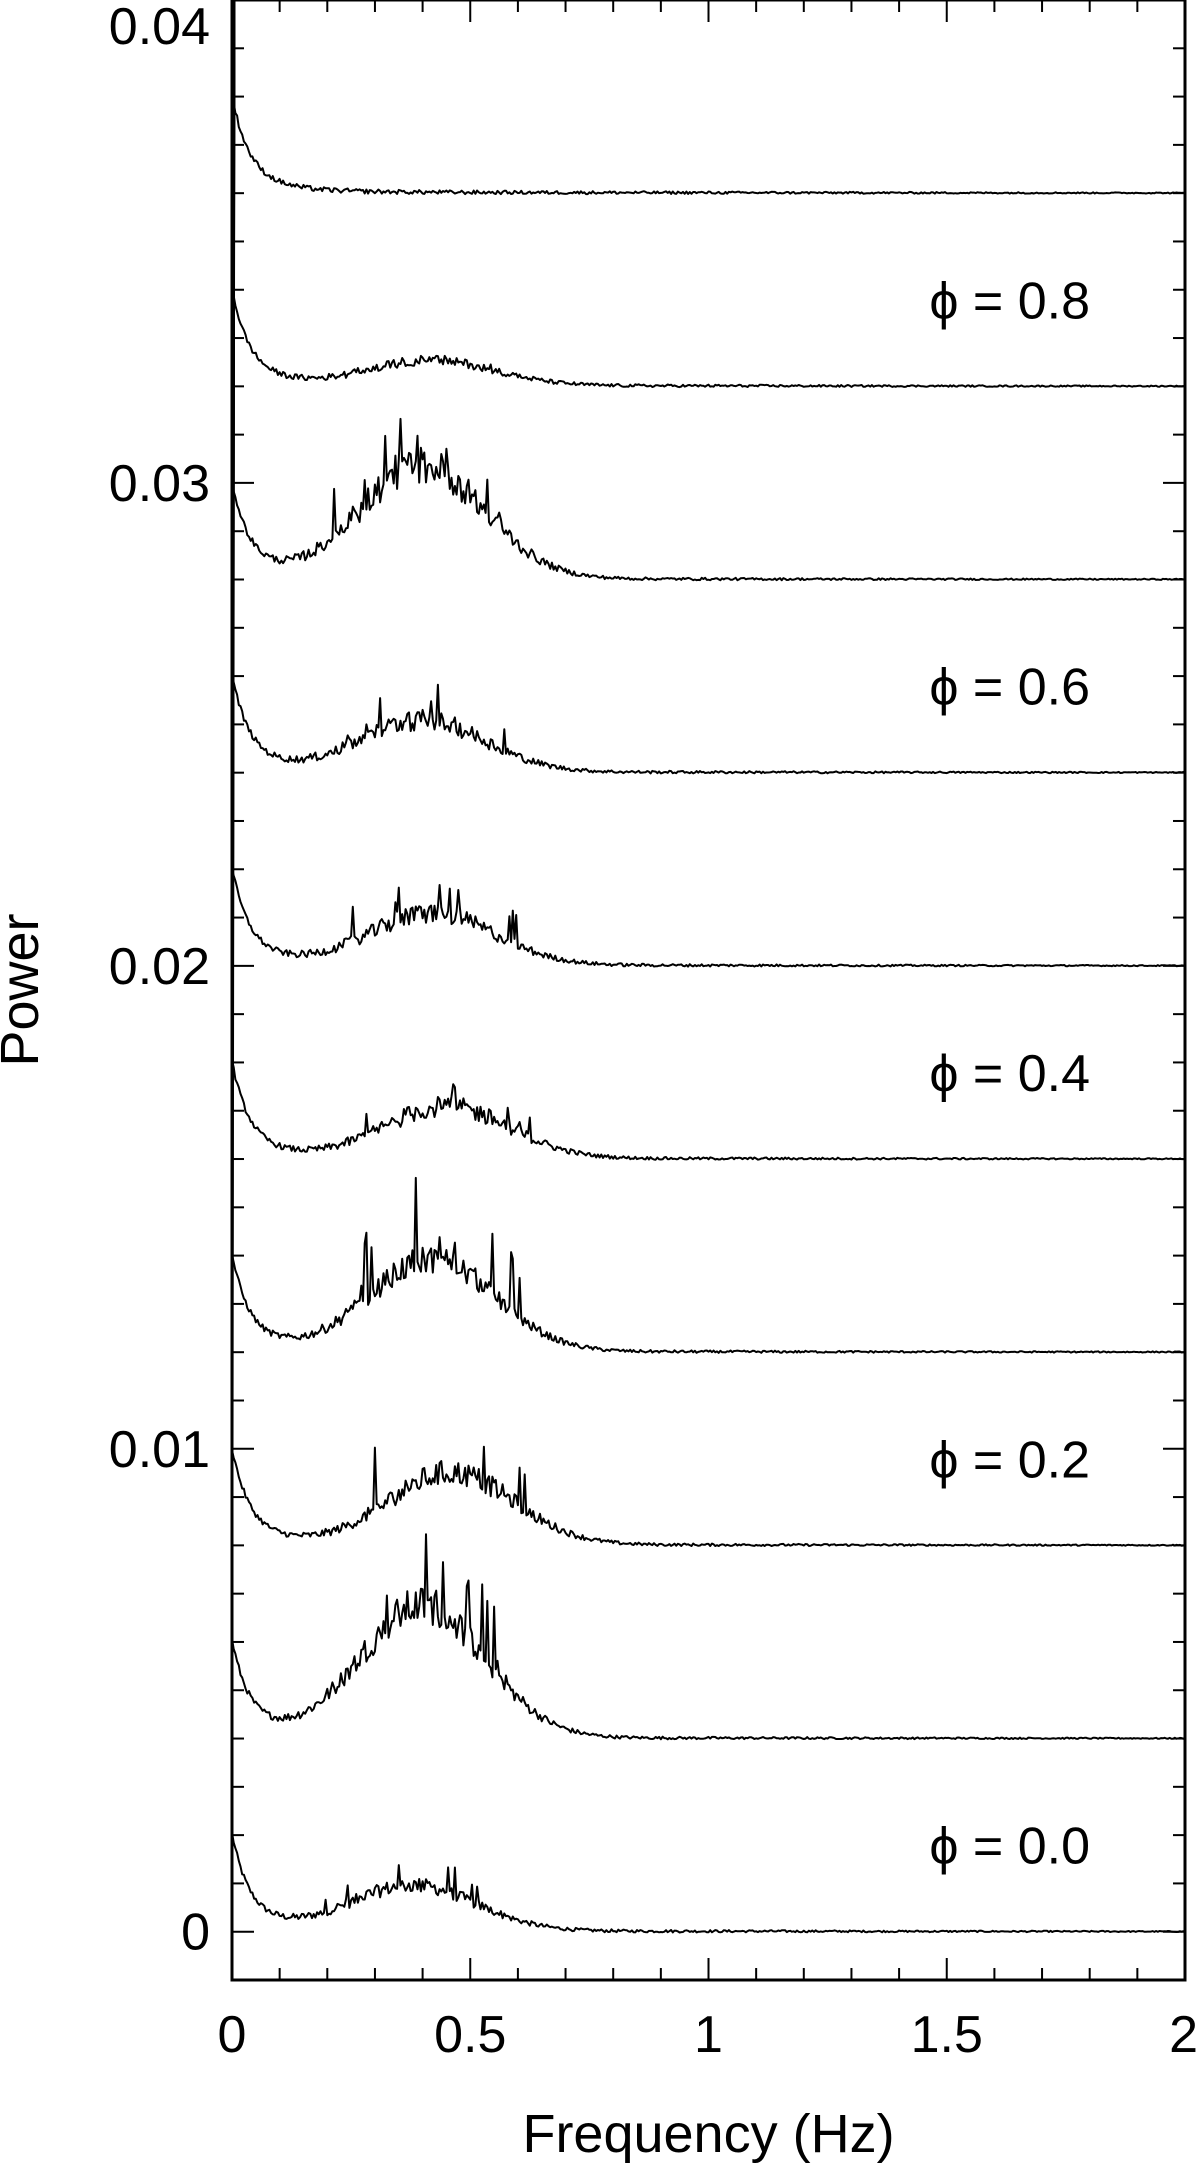 The height and width of the screenshot is (2184, 1200). Describe the element at coordinates (1009, 1847) in the screenshot. I see `curve-label: ϕ = 0.0` at that location.